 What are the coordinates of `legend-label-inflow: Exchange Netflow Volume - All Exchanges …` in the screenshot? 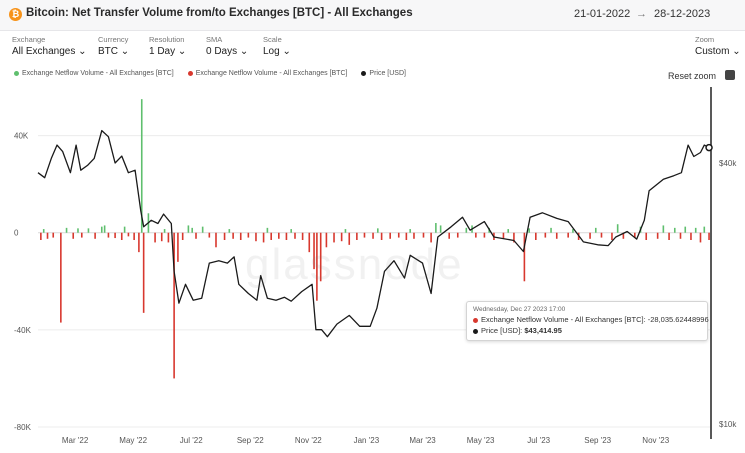 It's located at (98, 73).